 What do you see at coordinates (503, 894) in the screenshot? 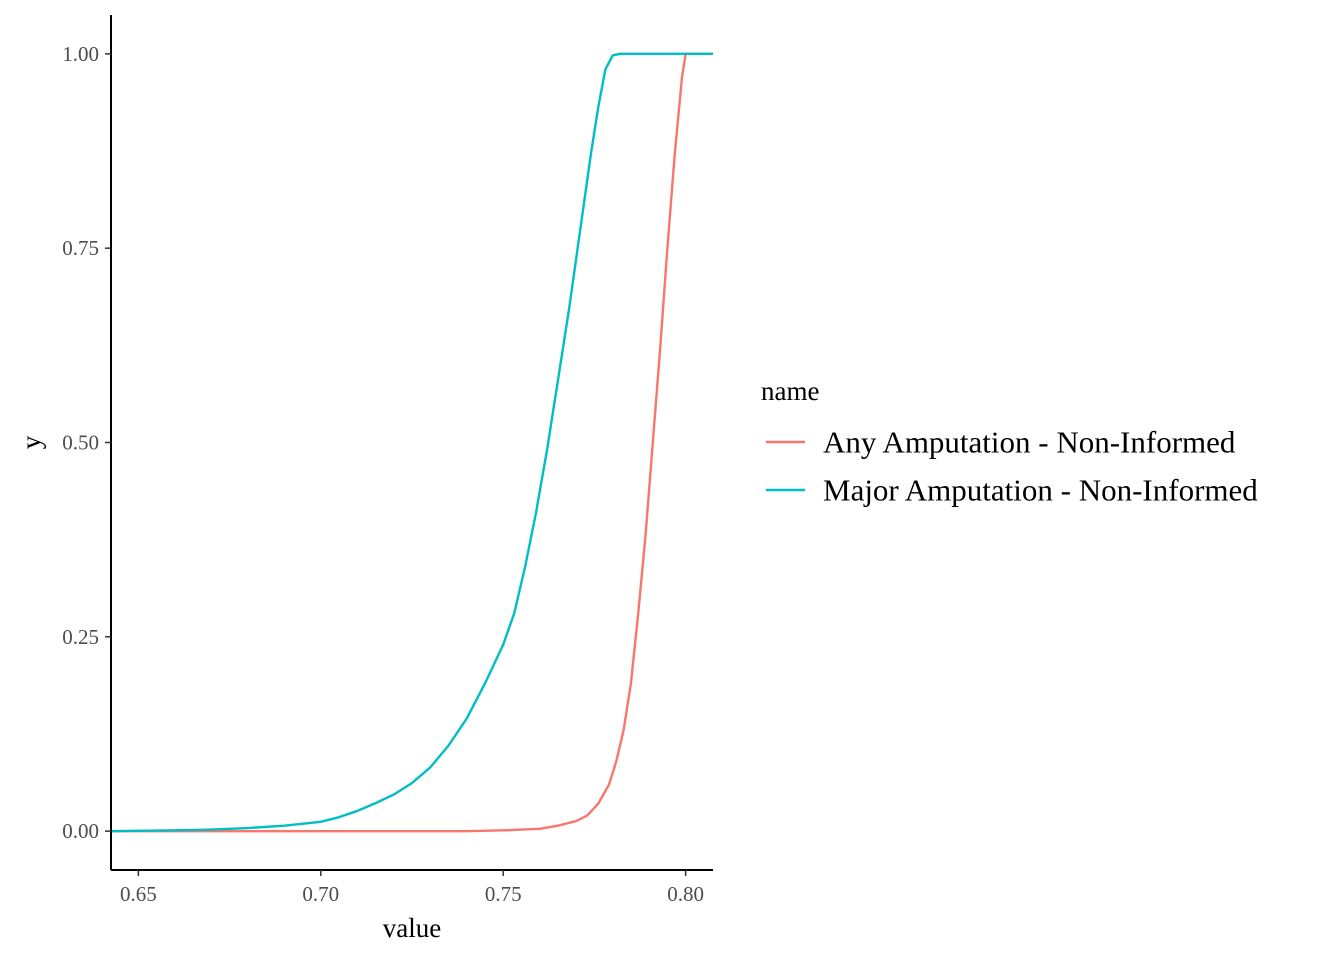
I see `x-tick-label: 0.75` at bounding box center [503, 894].